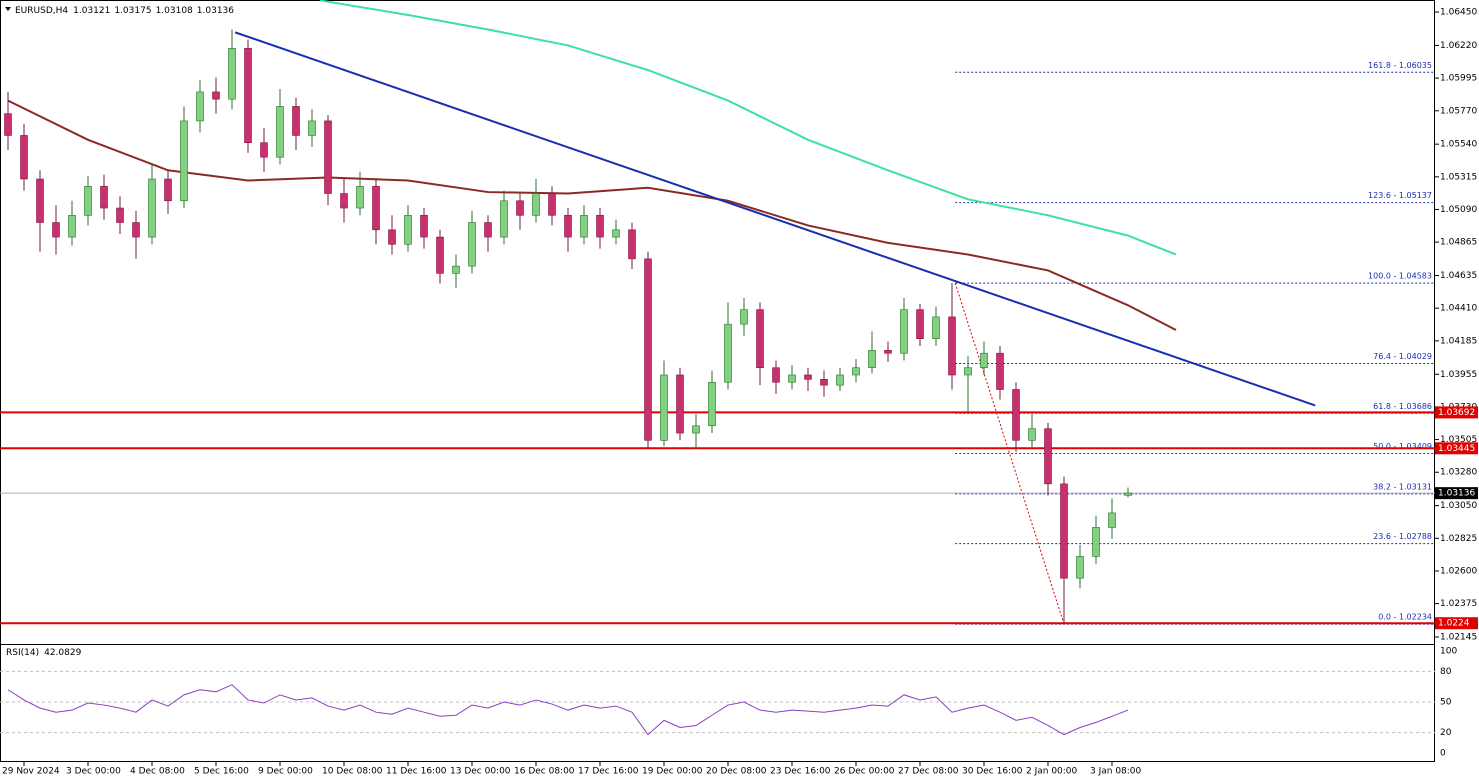 This screenshot has height=782, width=1479. What do you see at coordinates (1448, 652) in the screenshot?
I see `rsi-tick-label: 100` at bounding box center [1448, 652].